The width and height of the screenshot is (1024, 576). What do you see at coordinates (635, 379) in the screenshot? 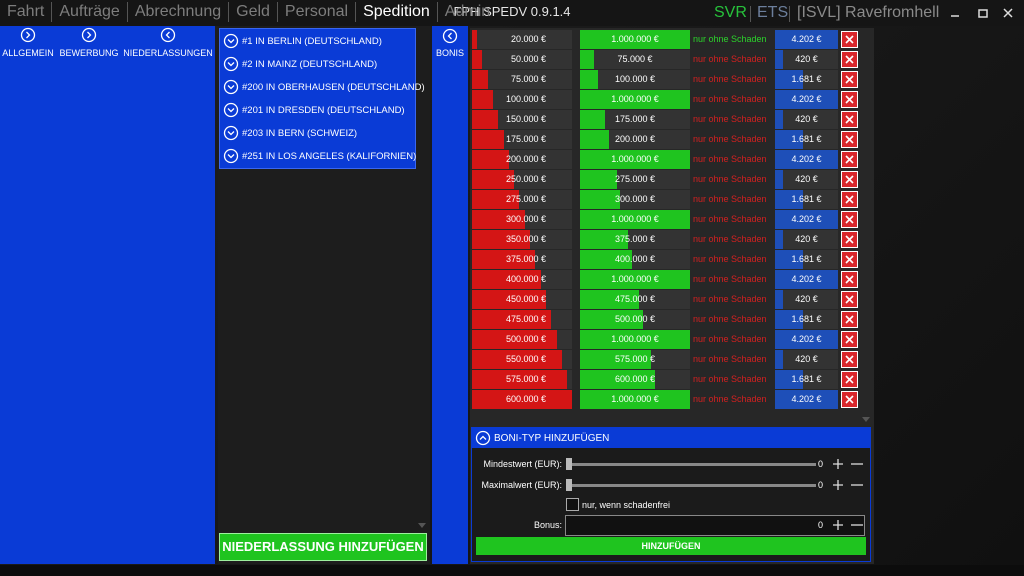
I see `max-value: 600.000 €` at bounding box center [635, 379].